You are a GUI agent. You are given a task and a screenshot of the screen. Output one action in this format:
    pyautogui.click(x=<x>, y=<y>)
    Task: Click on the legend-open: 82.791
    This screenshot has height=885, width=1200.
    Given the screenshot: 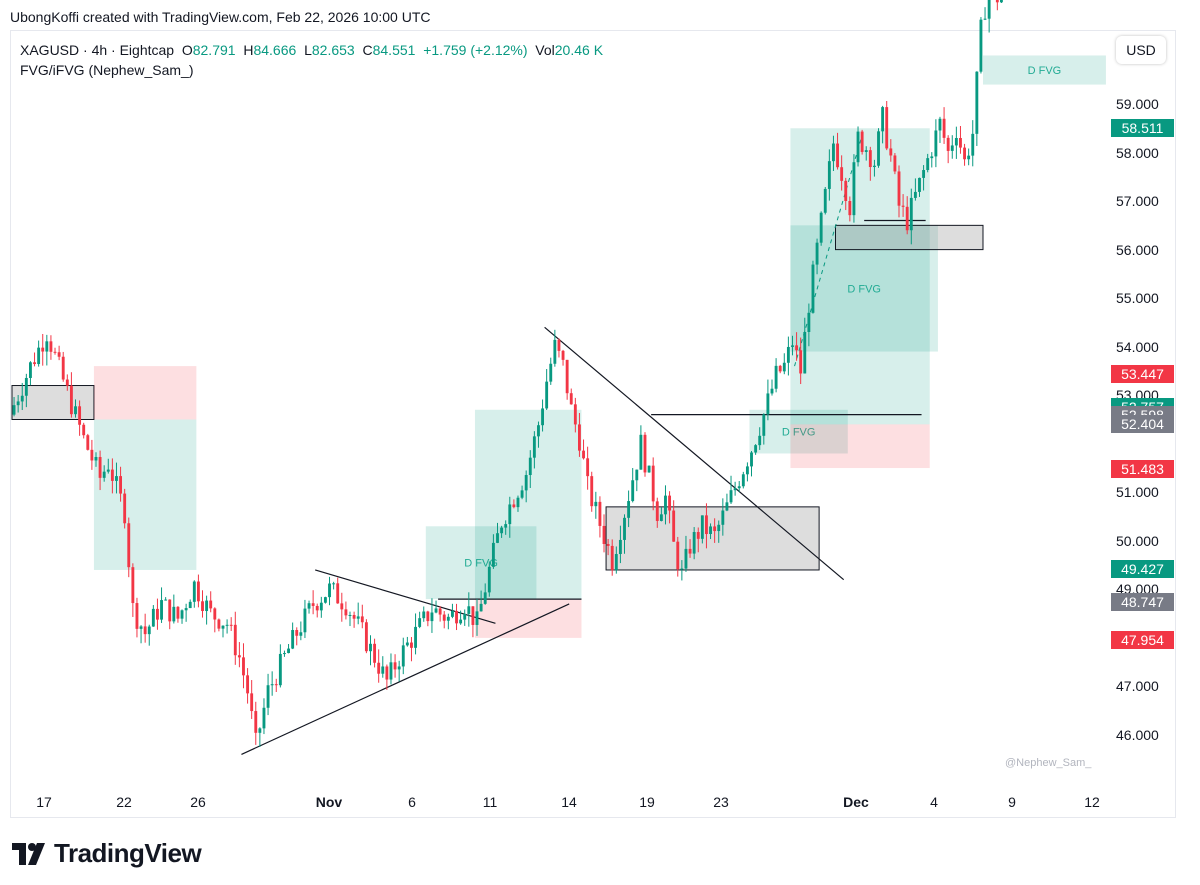 What is the action you would take?
    pyautogui.click(x=214, y=50)
    